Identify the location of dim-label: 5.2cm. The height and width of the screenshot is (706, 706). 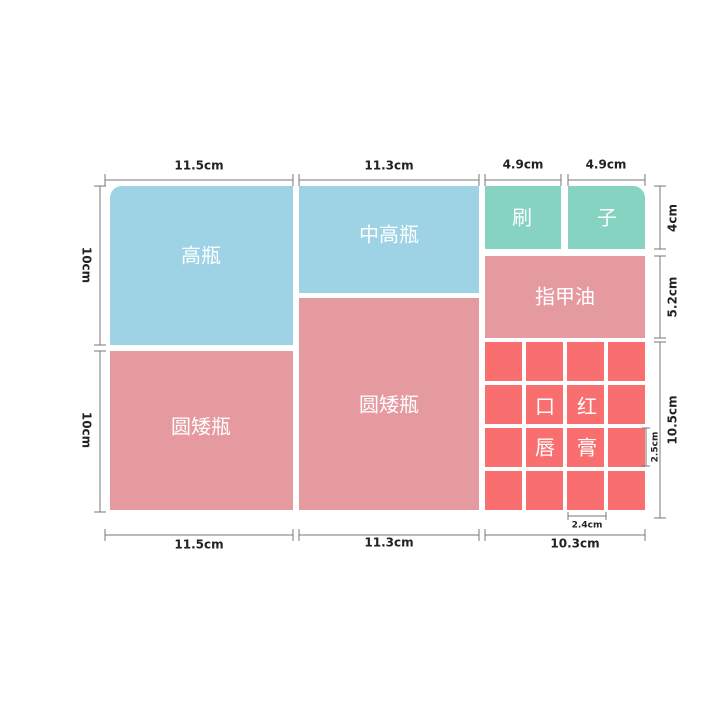
(673, 297).